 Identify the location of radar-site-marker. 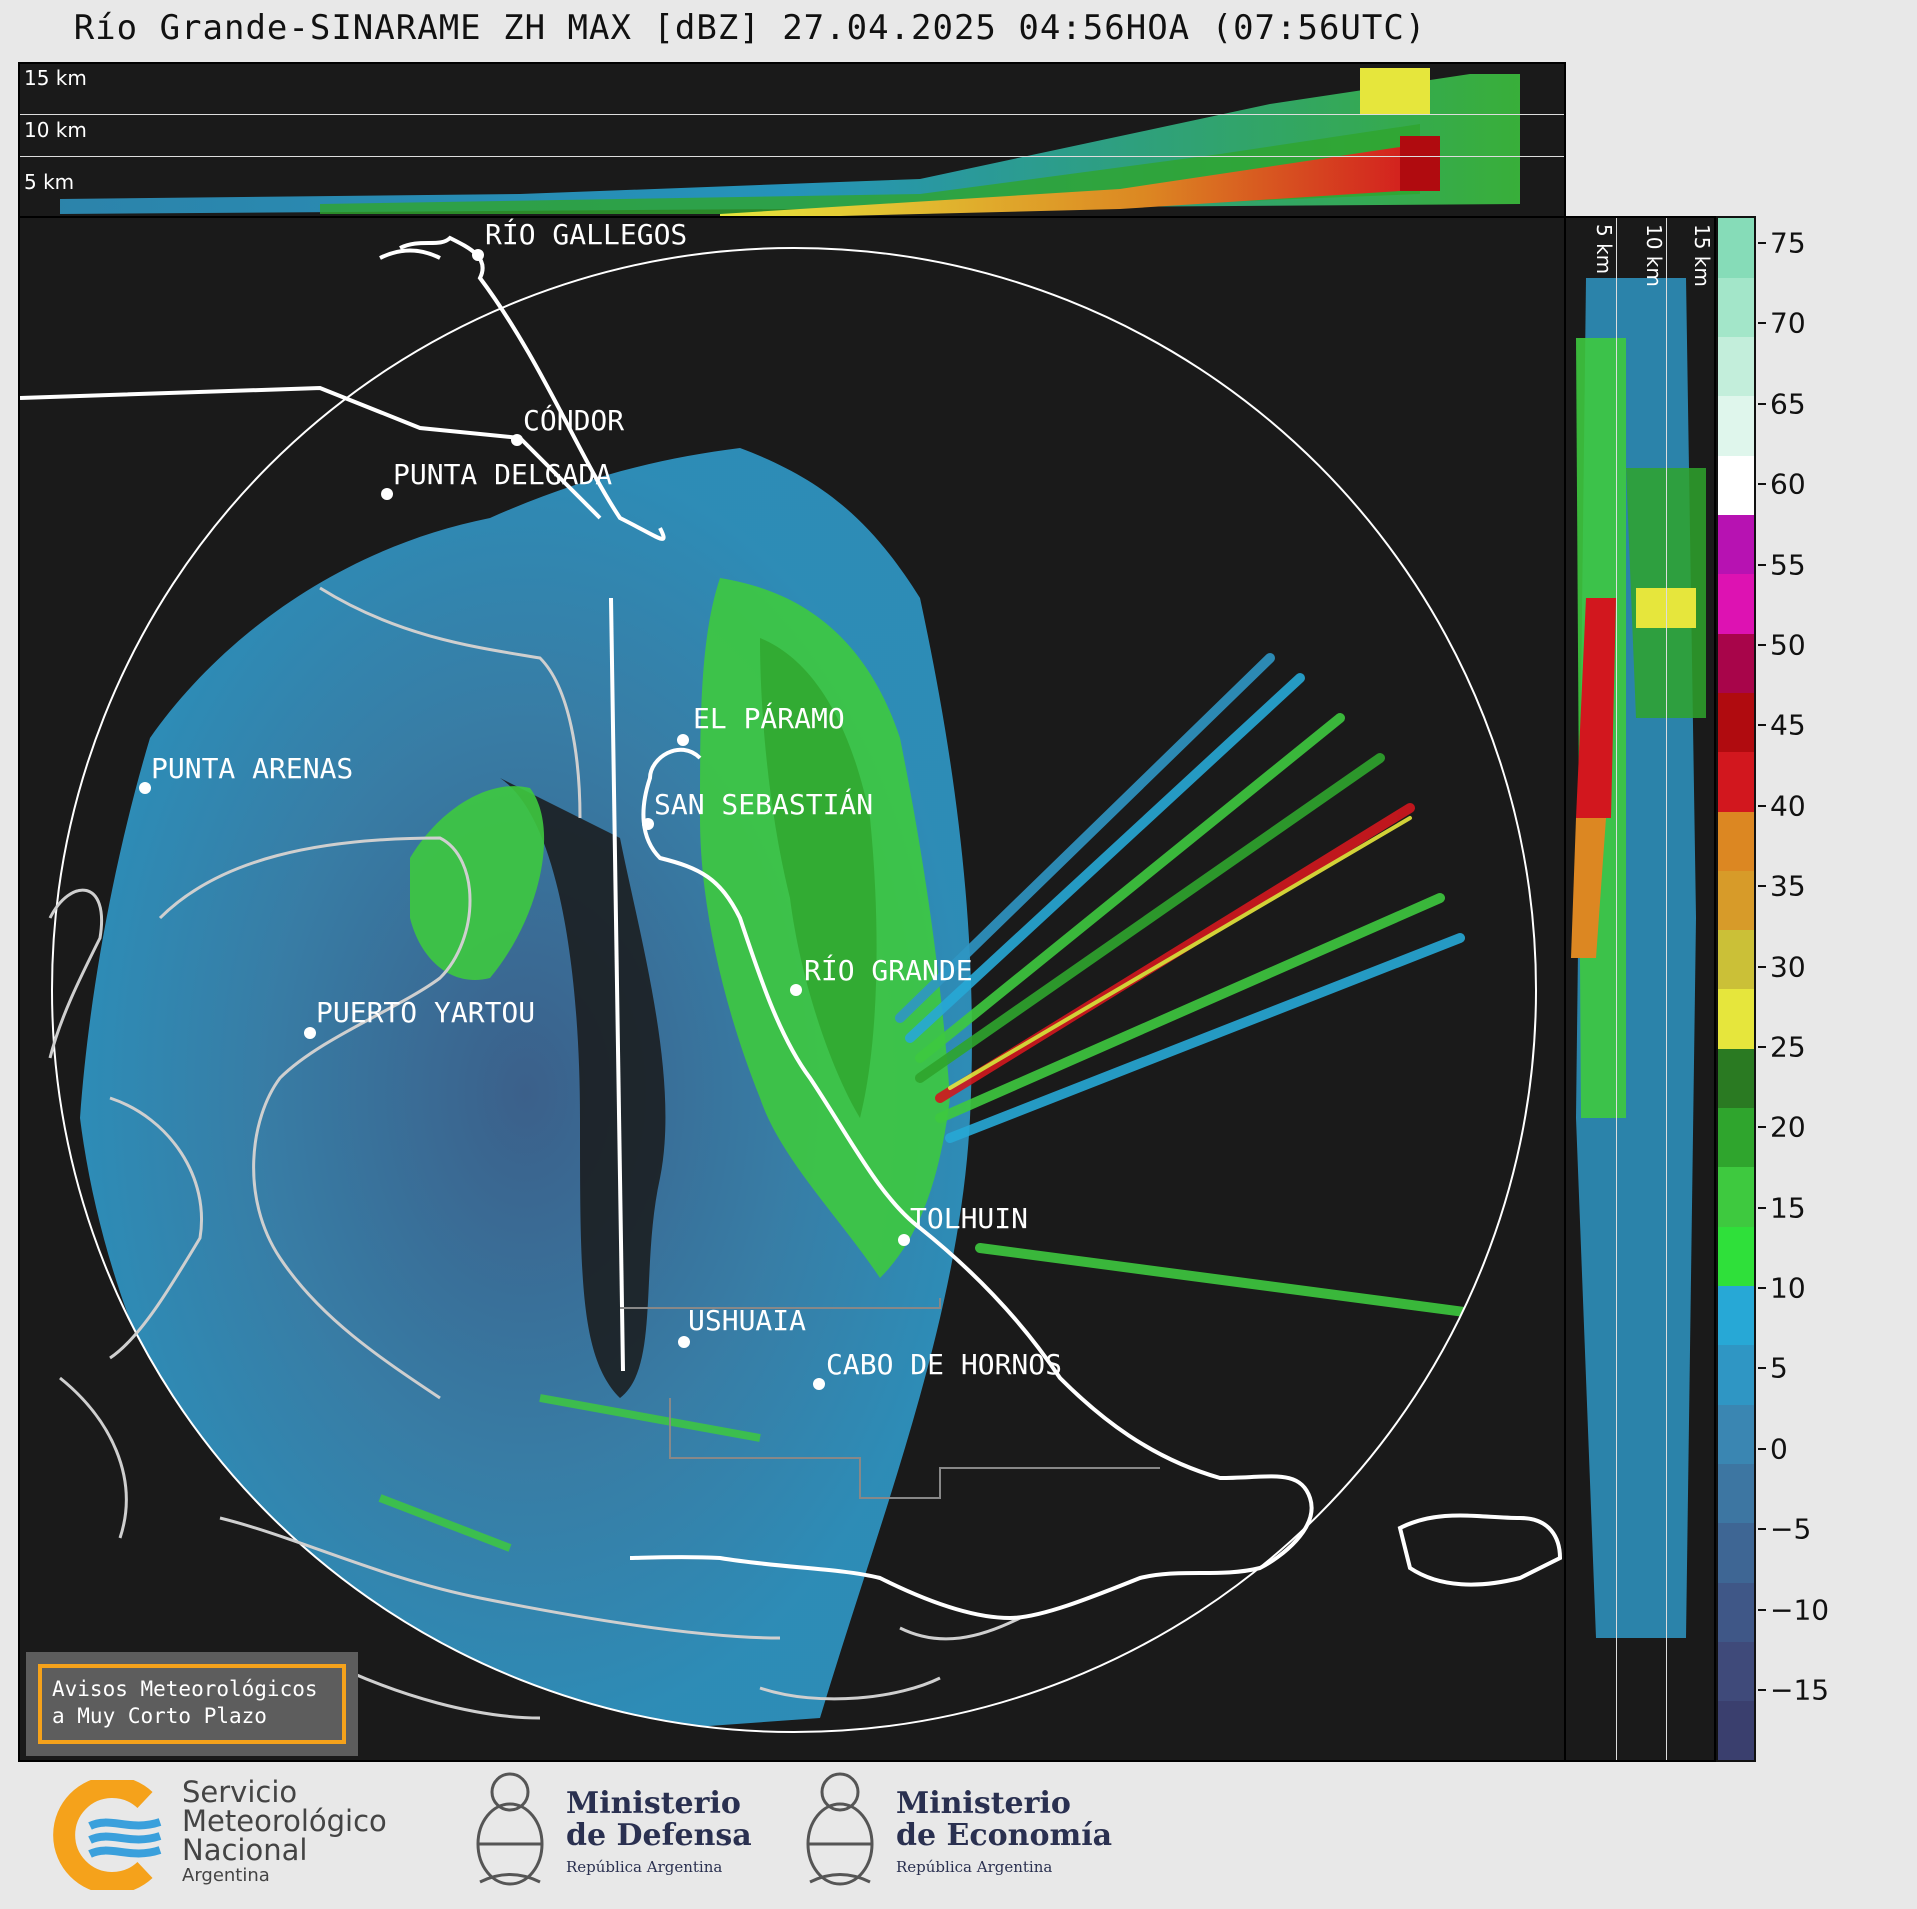
(796, 990).